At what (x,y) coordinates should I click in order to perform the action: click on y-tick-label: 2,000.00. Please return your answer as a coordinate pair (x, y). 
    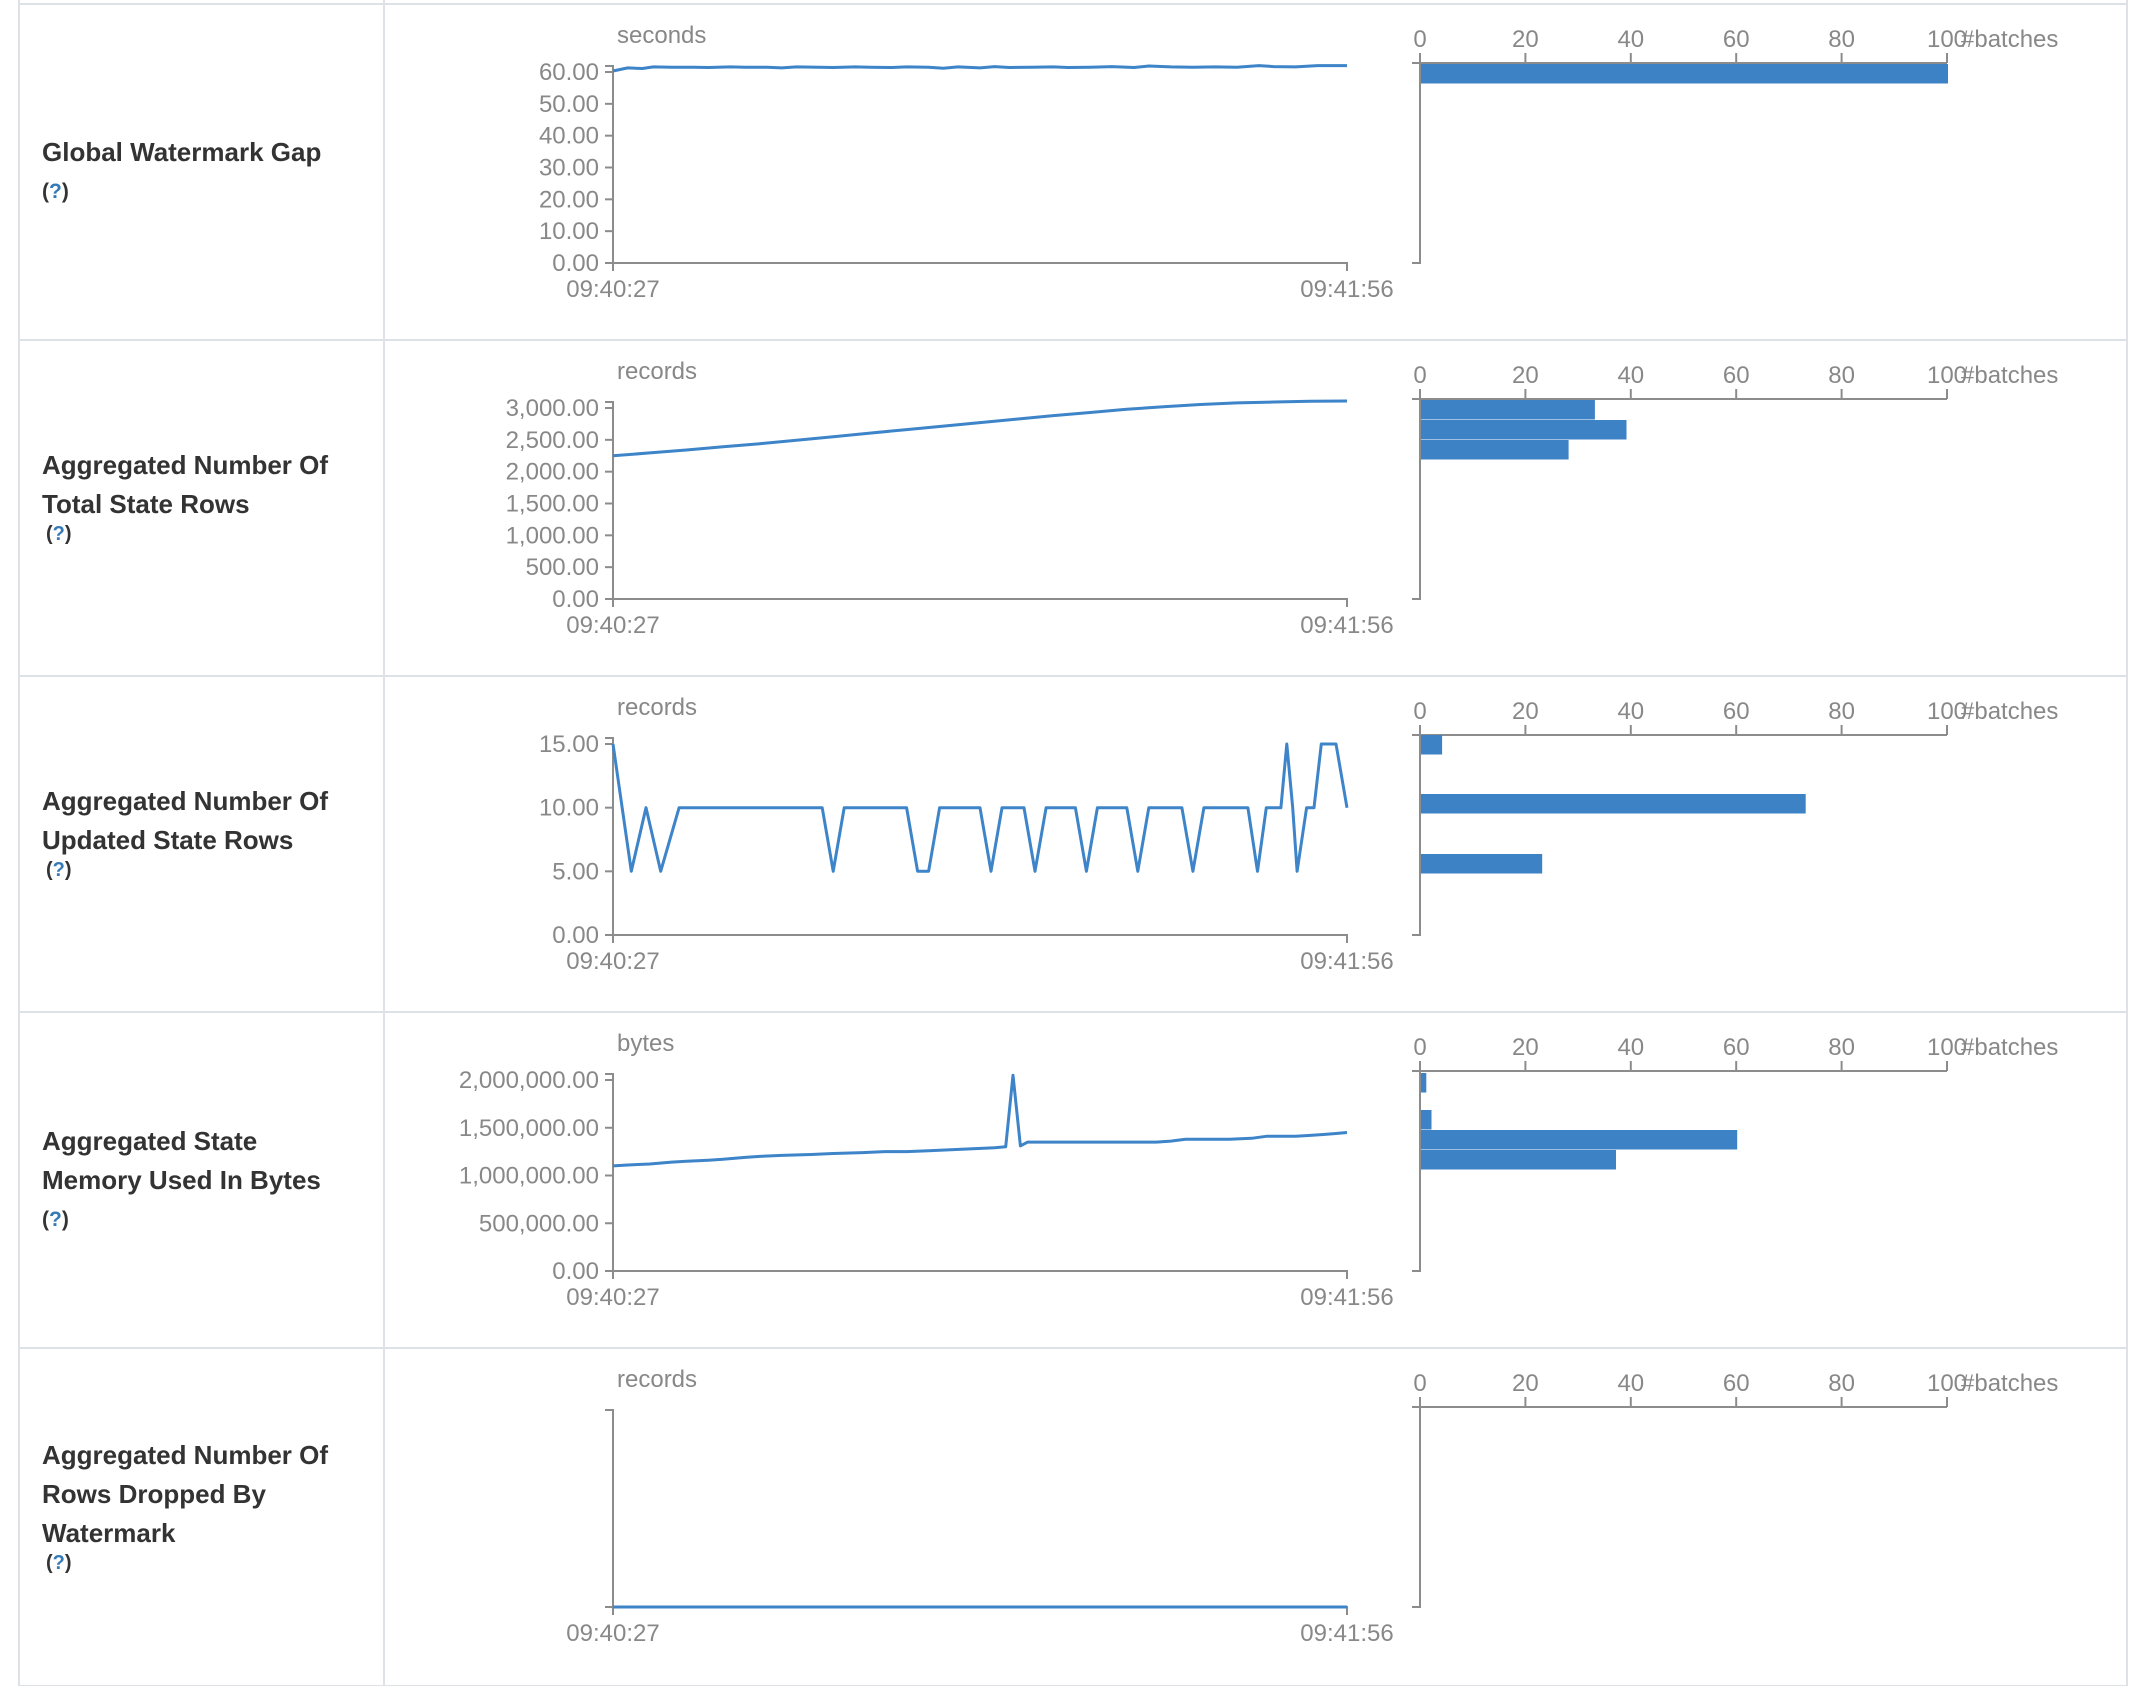
    Looking at the image, I should click on (552, 472).